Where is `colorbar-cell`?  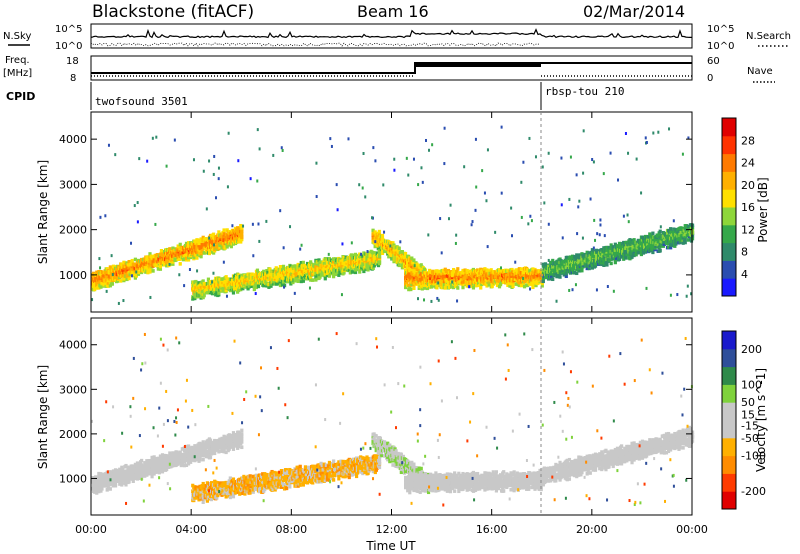 colorbar-cell is located at coordinates (729, 269).